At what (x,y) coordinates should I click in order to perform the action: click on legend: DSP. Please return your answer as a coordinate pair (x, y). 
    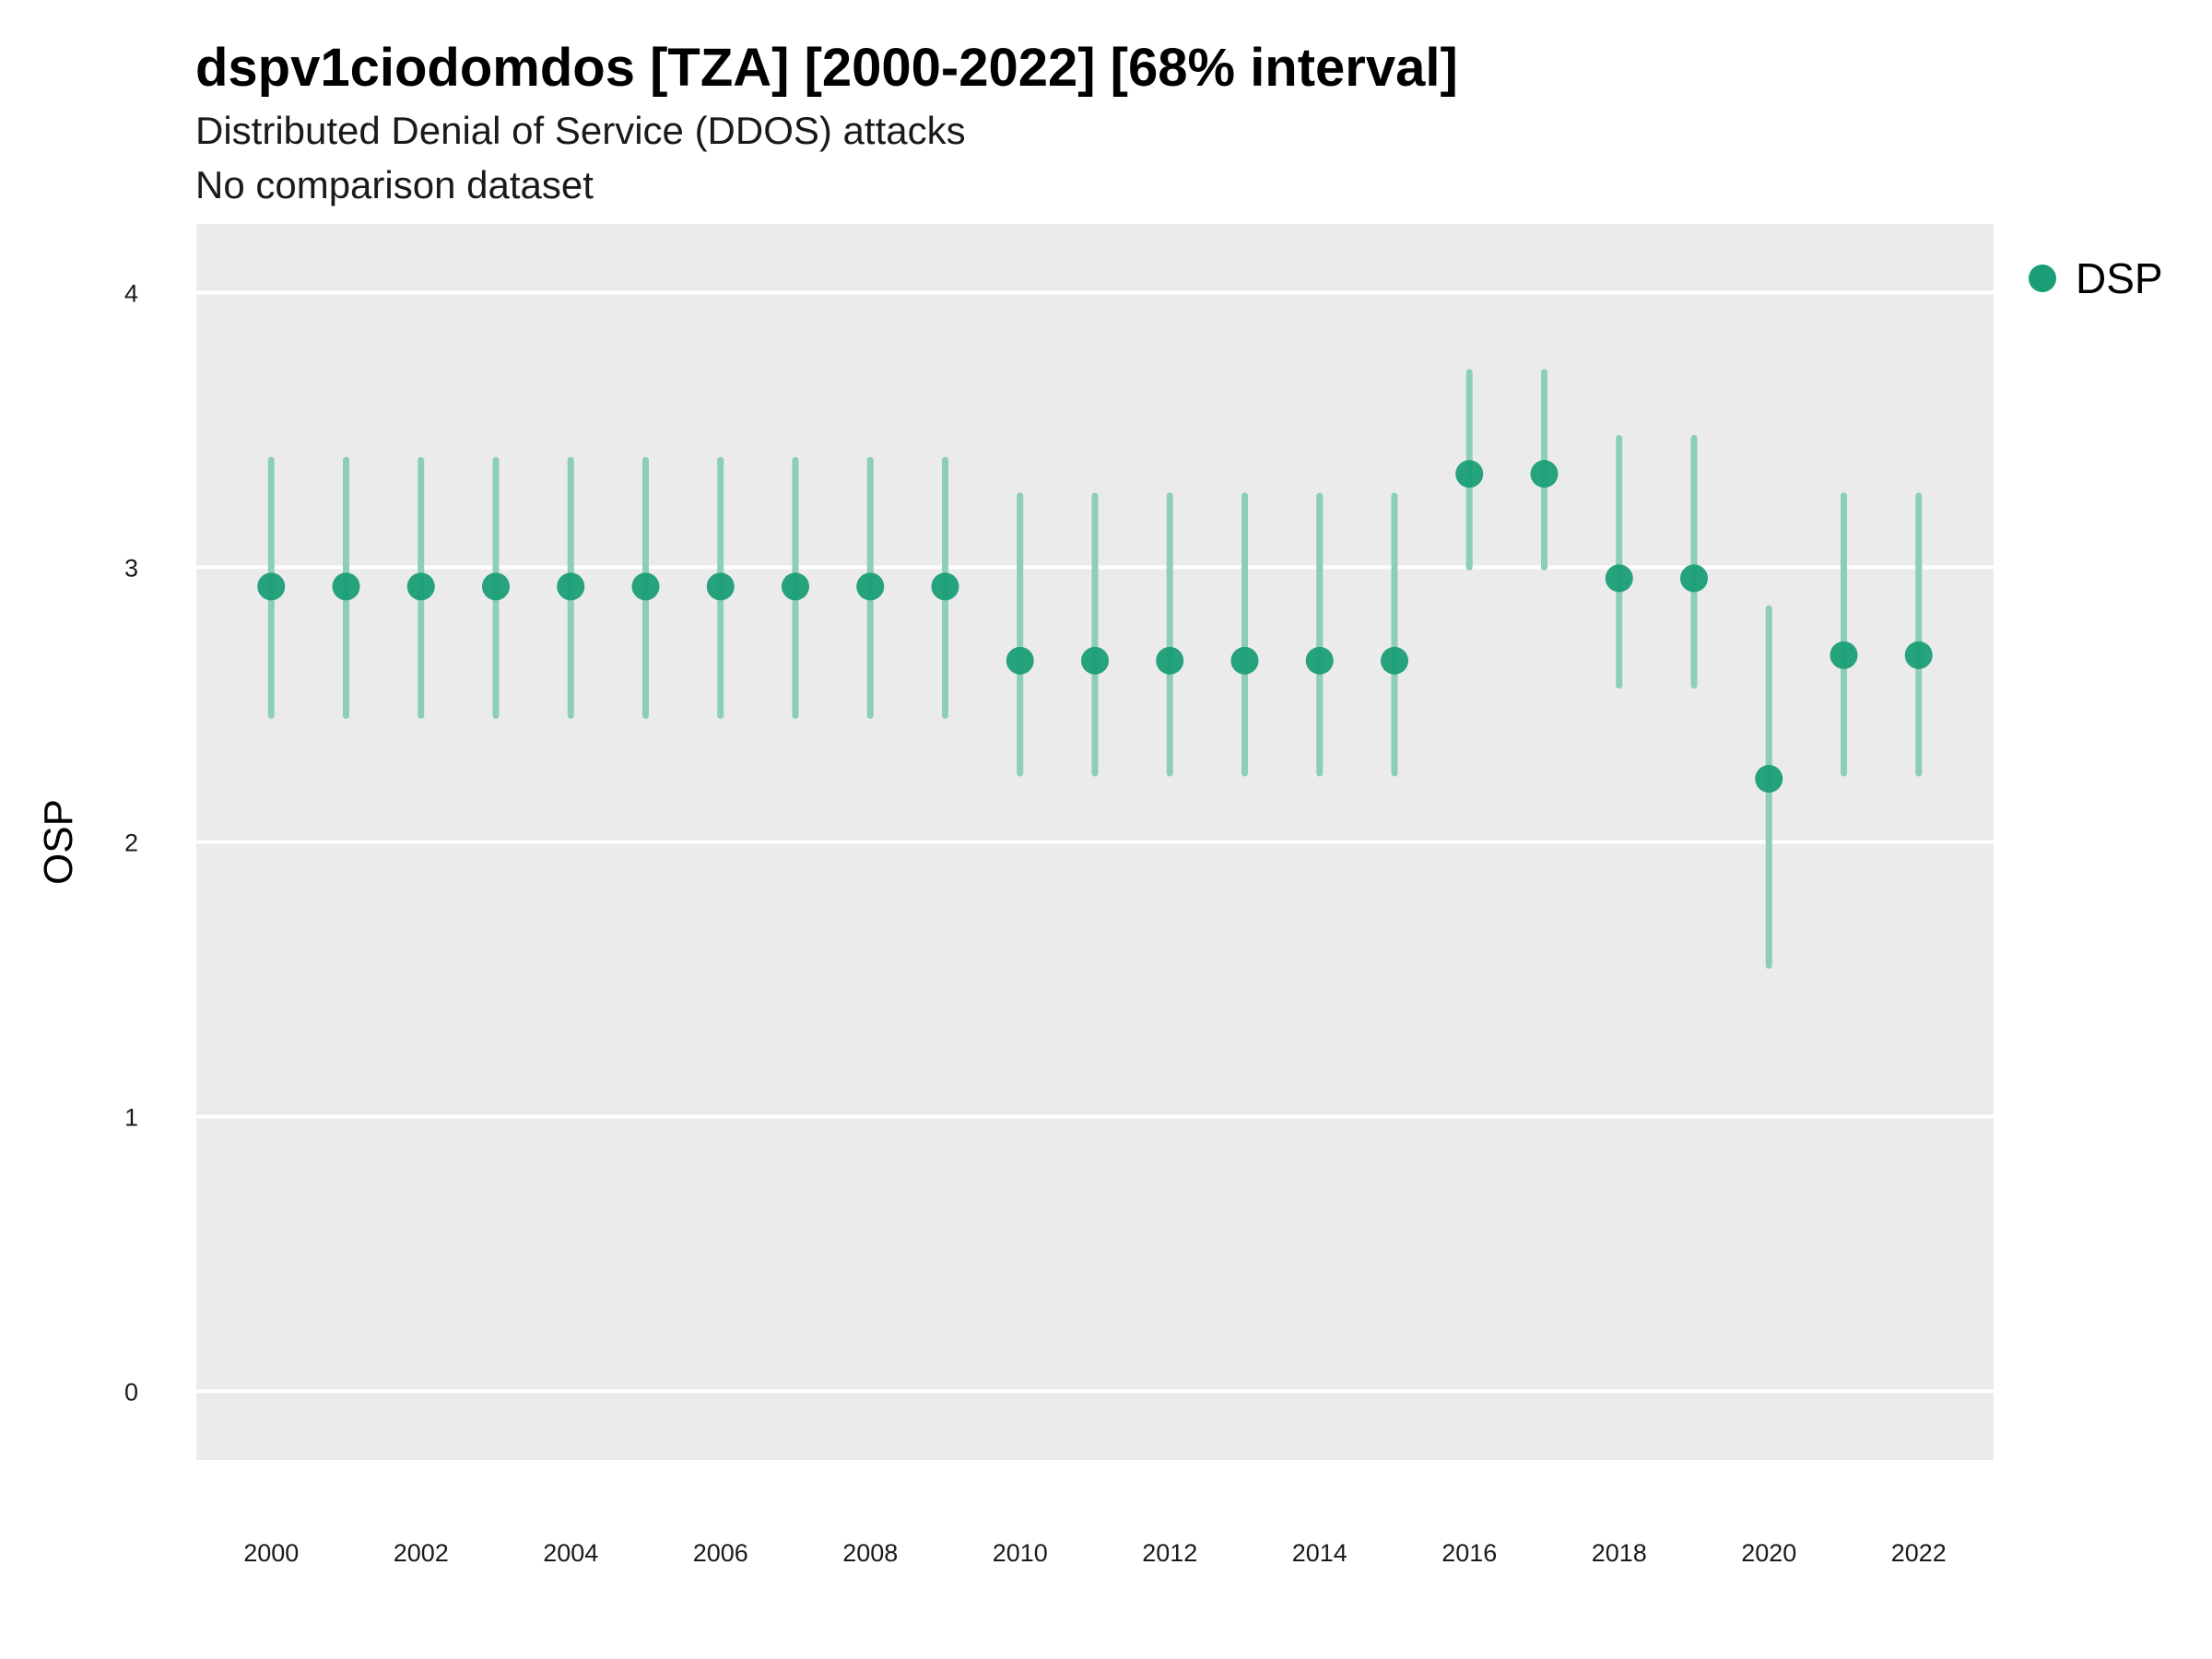
    Looking at the image, I should click on (2096, 278).